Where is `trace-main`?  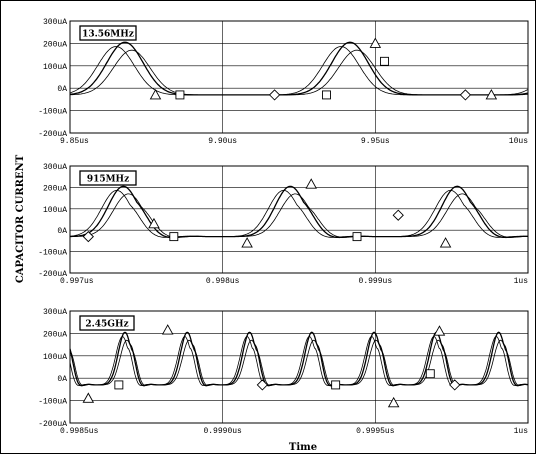
trace-main is located at coordinates (299, 212).